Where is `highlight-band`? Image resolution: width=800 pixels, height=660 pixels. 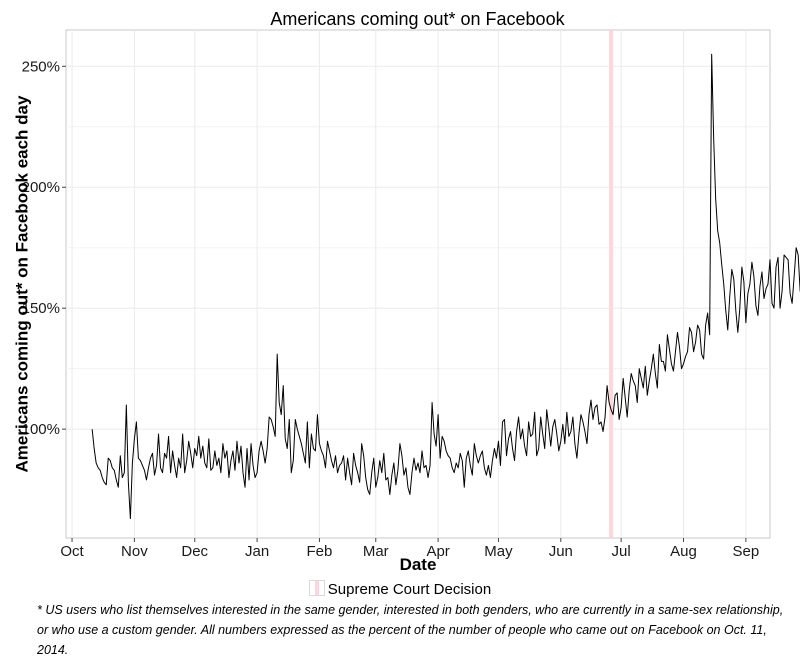 highlight-band is located at coordinates (611, 284).